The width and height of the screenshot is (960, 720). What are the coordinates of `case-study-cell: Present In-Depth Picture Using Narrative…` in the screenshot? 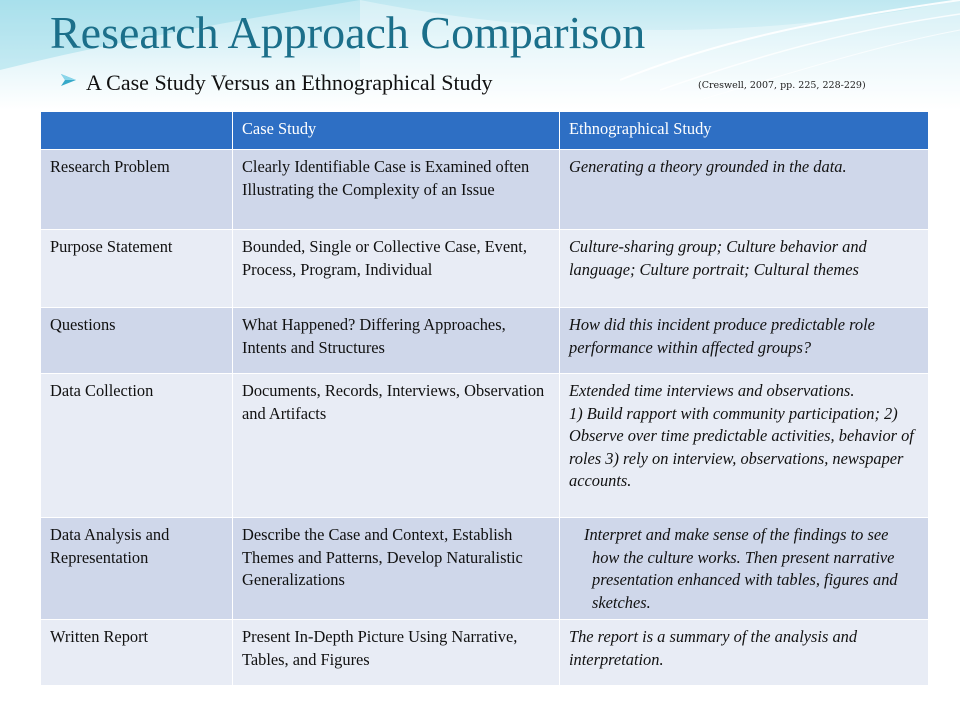 It's located at (396, 652).